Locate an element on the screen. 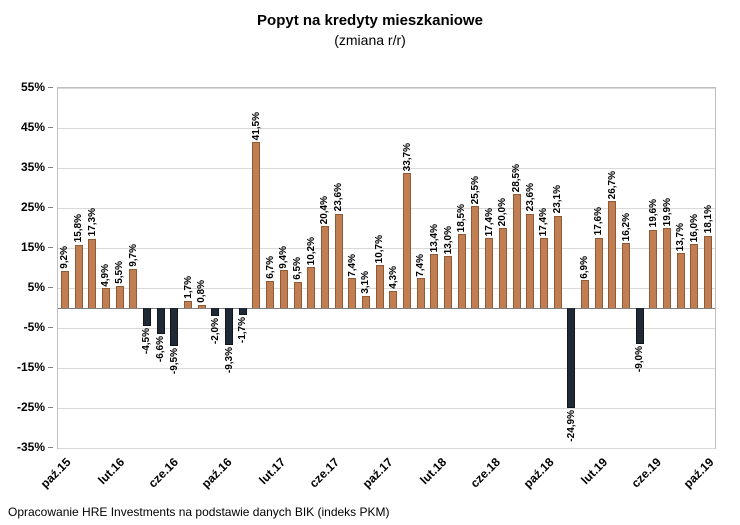 The width and height of the screenshot is (740, 525). y-axis-label: 45% is located at coordinates (32, 127).